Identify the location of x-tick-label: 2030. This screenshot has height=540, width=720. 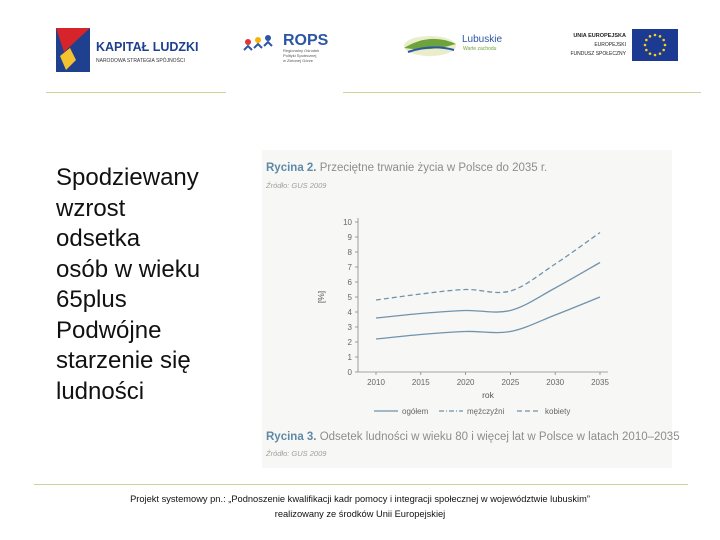
(555, 382).